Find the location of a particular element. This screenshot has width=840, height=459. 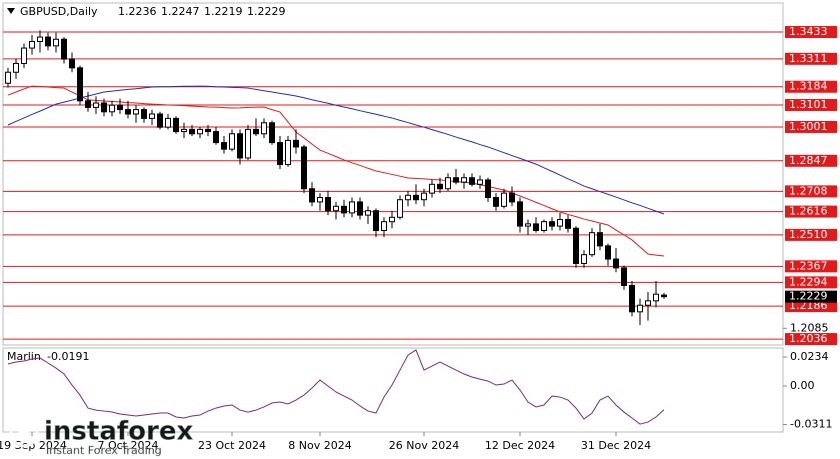

y-tick-label: 0.0234 is located at coordinates (809, 356).